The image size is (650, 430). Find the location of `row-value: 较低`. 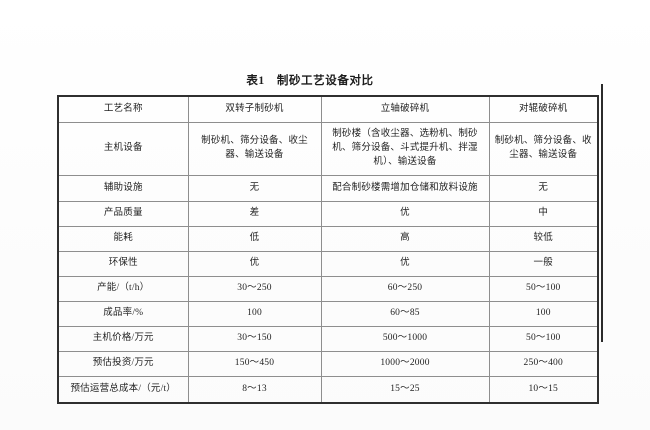

row-value: 较低 is located at coordinates (543, 239).